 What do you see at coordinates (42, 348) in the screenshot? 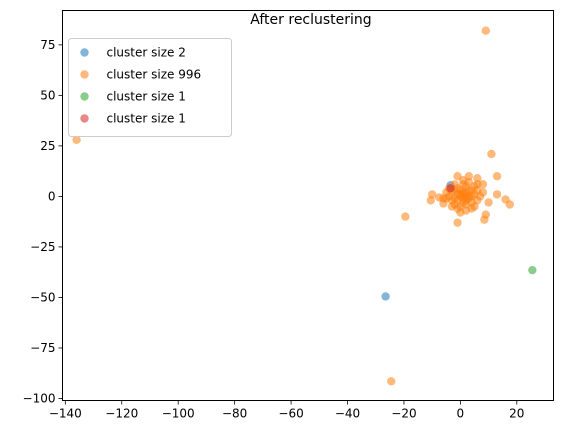
I see `y-tick-label: −75` at bounding box center [42, 348].